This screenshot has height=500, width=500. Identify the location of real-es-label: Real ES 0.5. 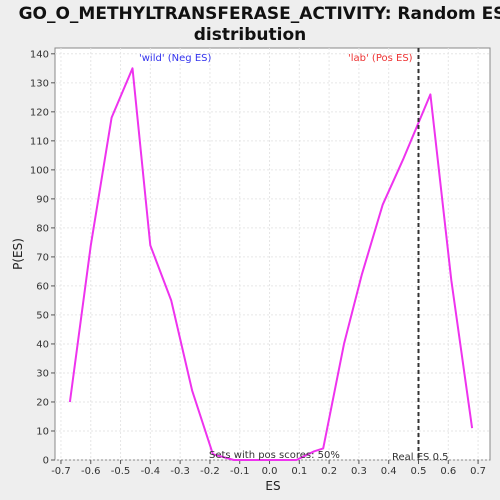
(420, 457).